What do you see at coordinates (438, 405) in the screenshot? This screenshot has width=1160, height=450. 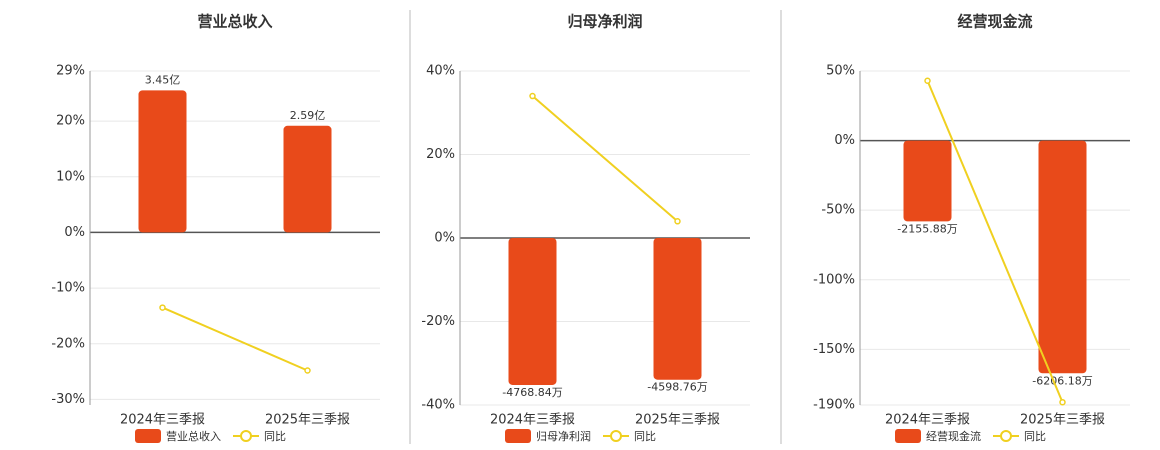 I see `y-tick-label: -40%` at bounding box center [438, 405].